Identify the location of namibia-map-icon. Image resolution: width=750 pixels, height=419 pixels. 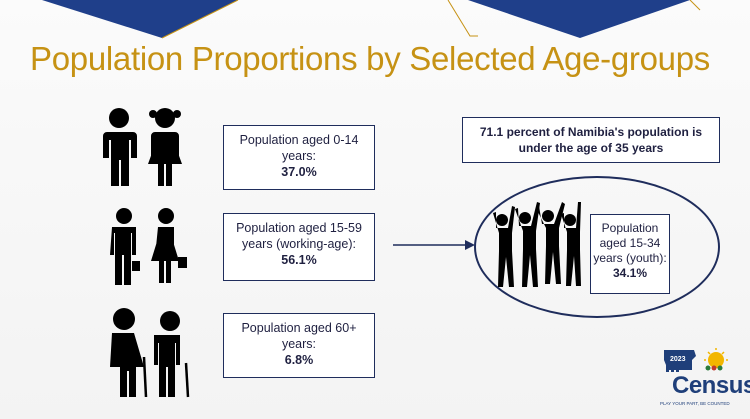
(696, 360).